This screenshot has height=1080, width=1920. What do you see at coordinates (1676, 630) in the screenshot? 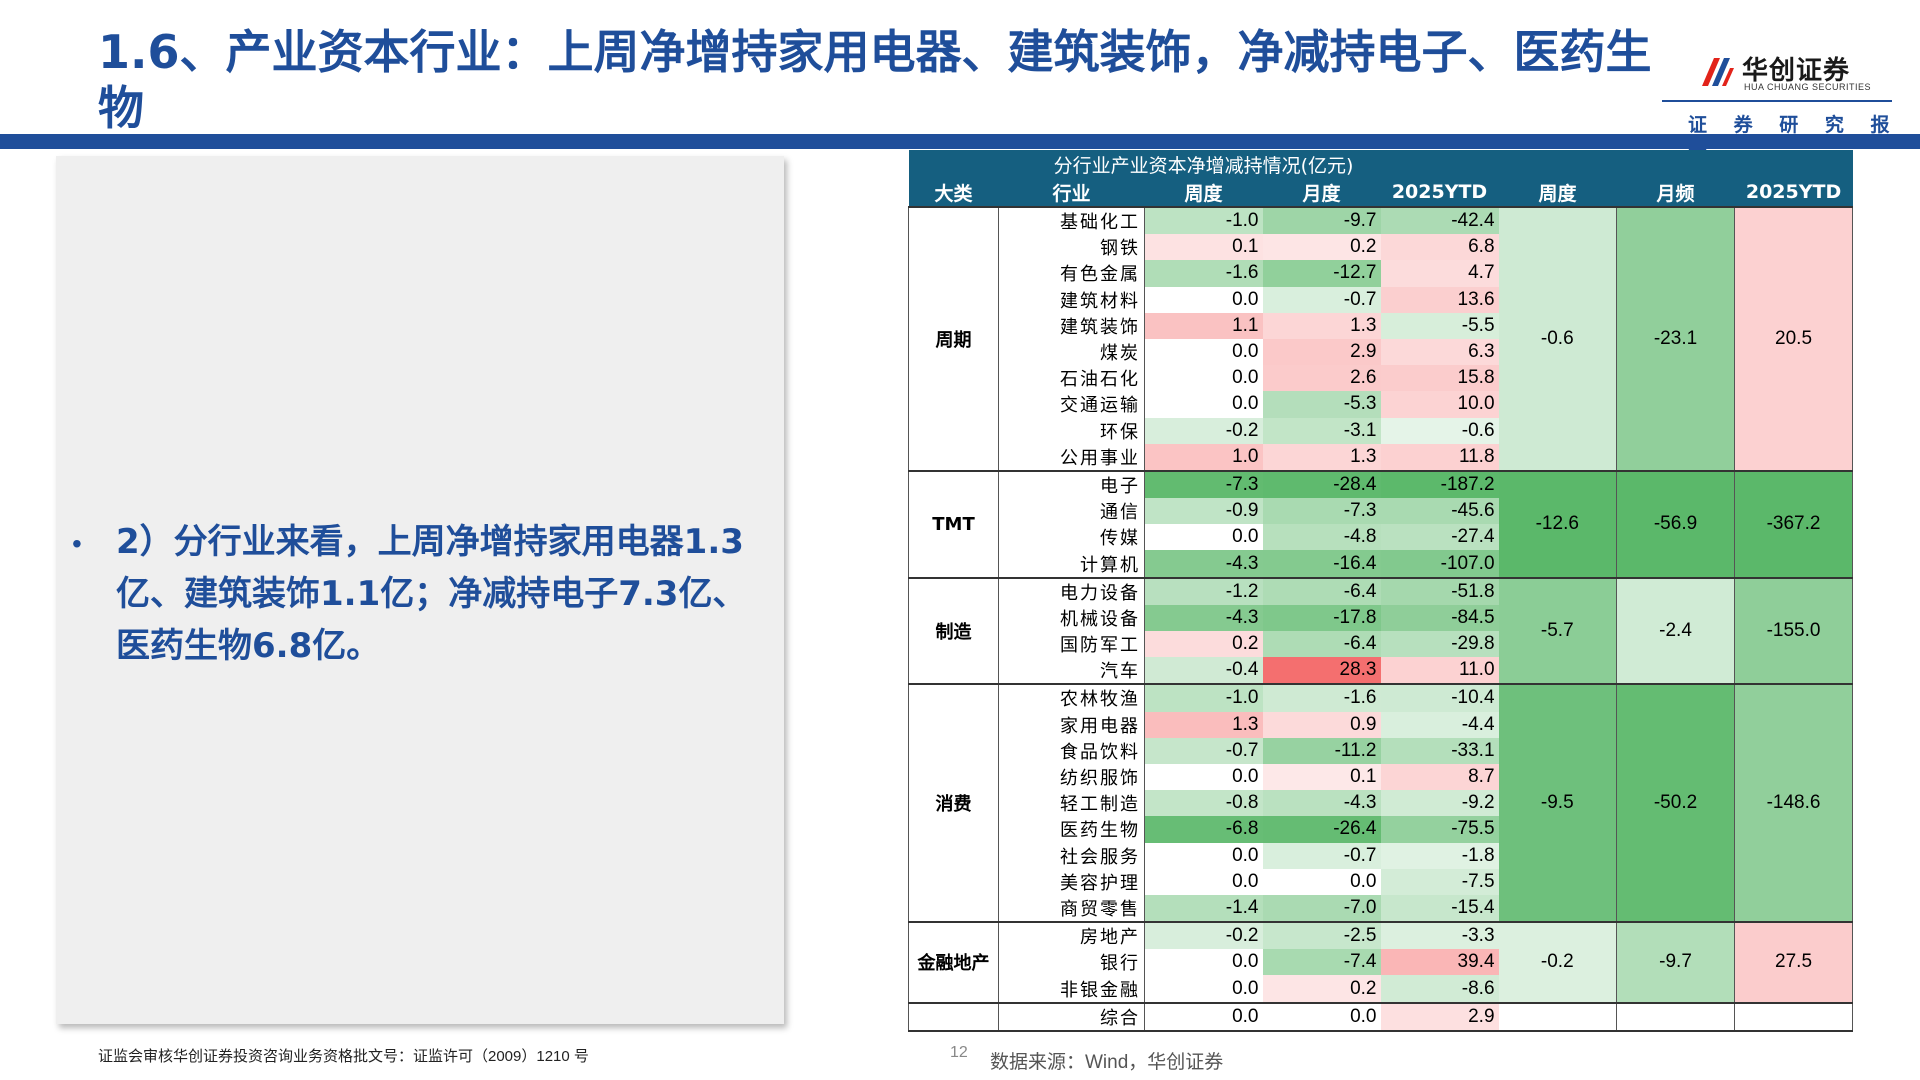
I see `group-month-cell: -2.4` at bounding box center [1676, 630].